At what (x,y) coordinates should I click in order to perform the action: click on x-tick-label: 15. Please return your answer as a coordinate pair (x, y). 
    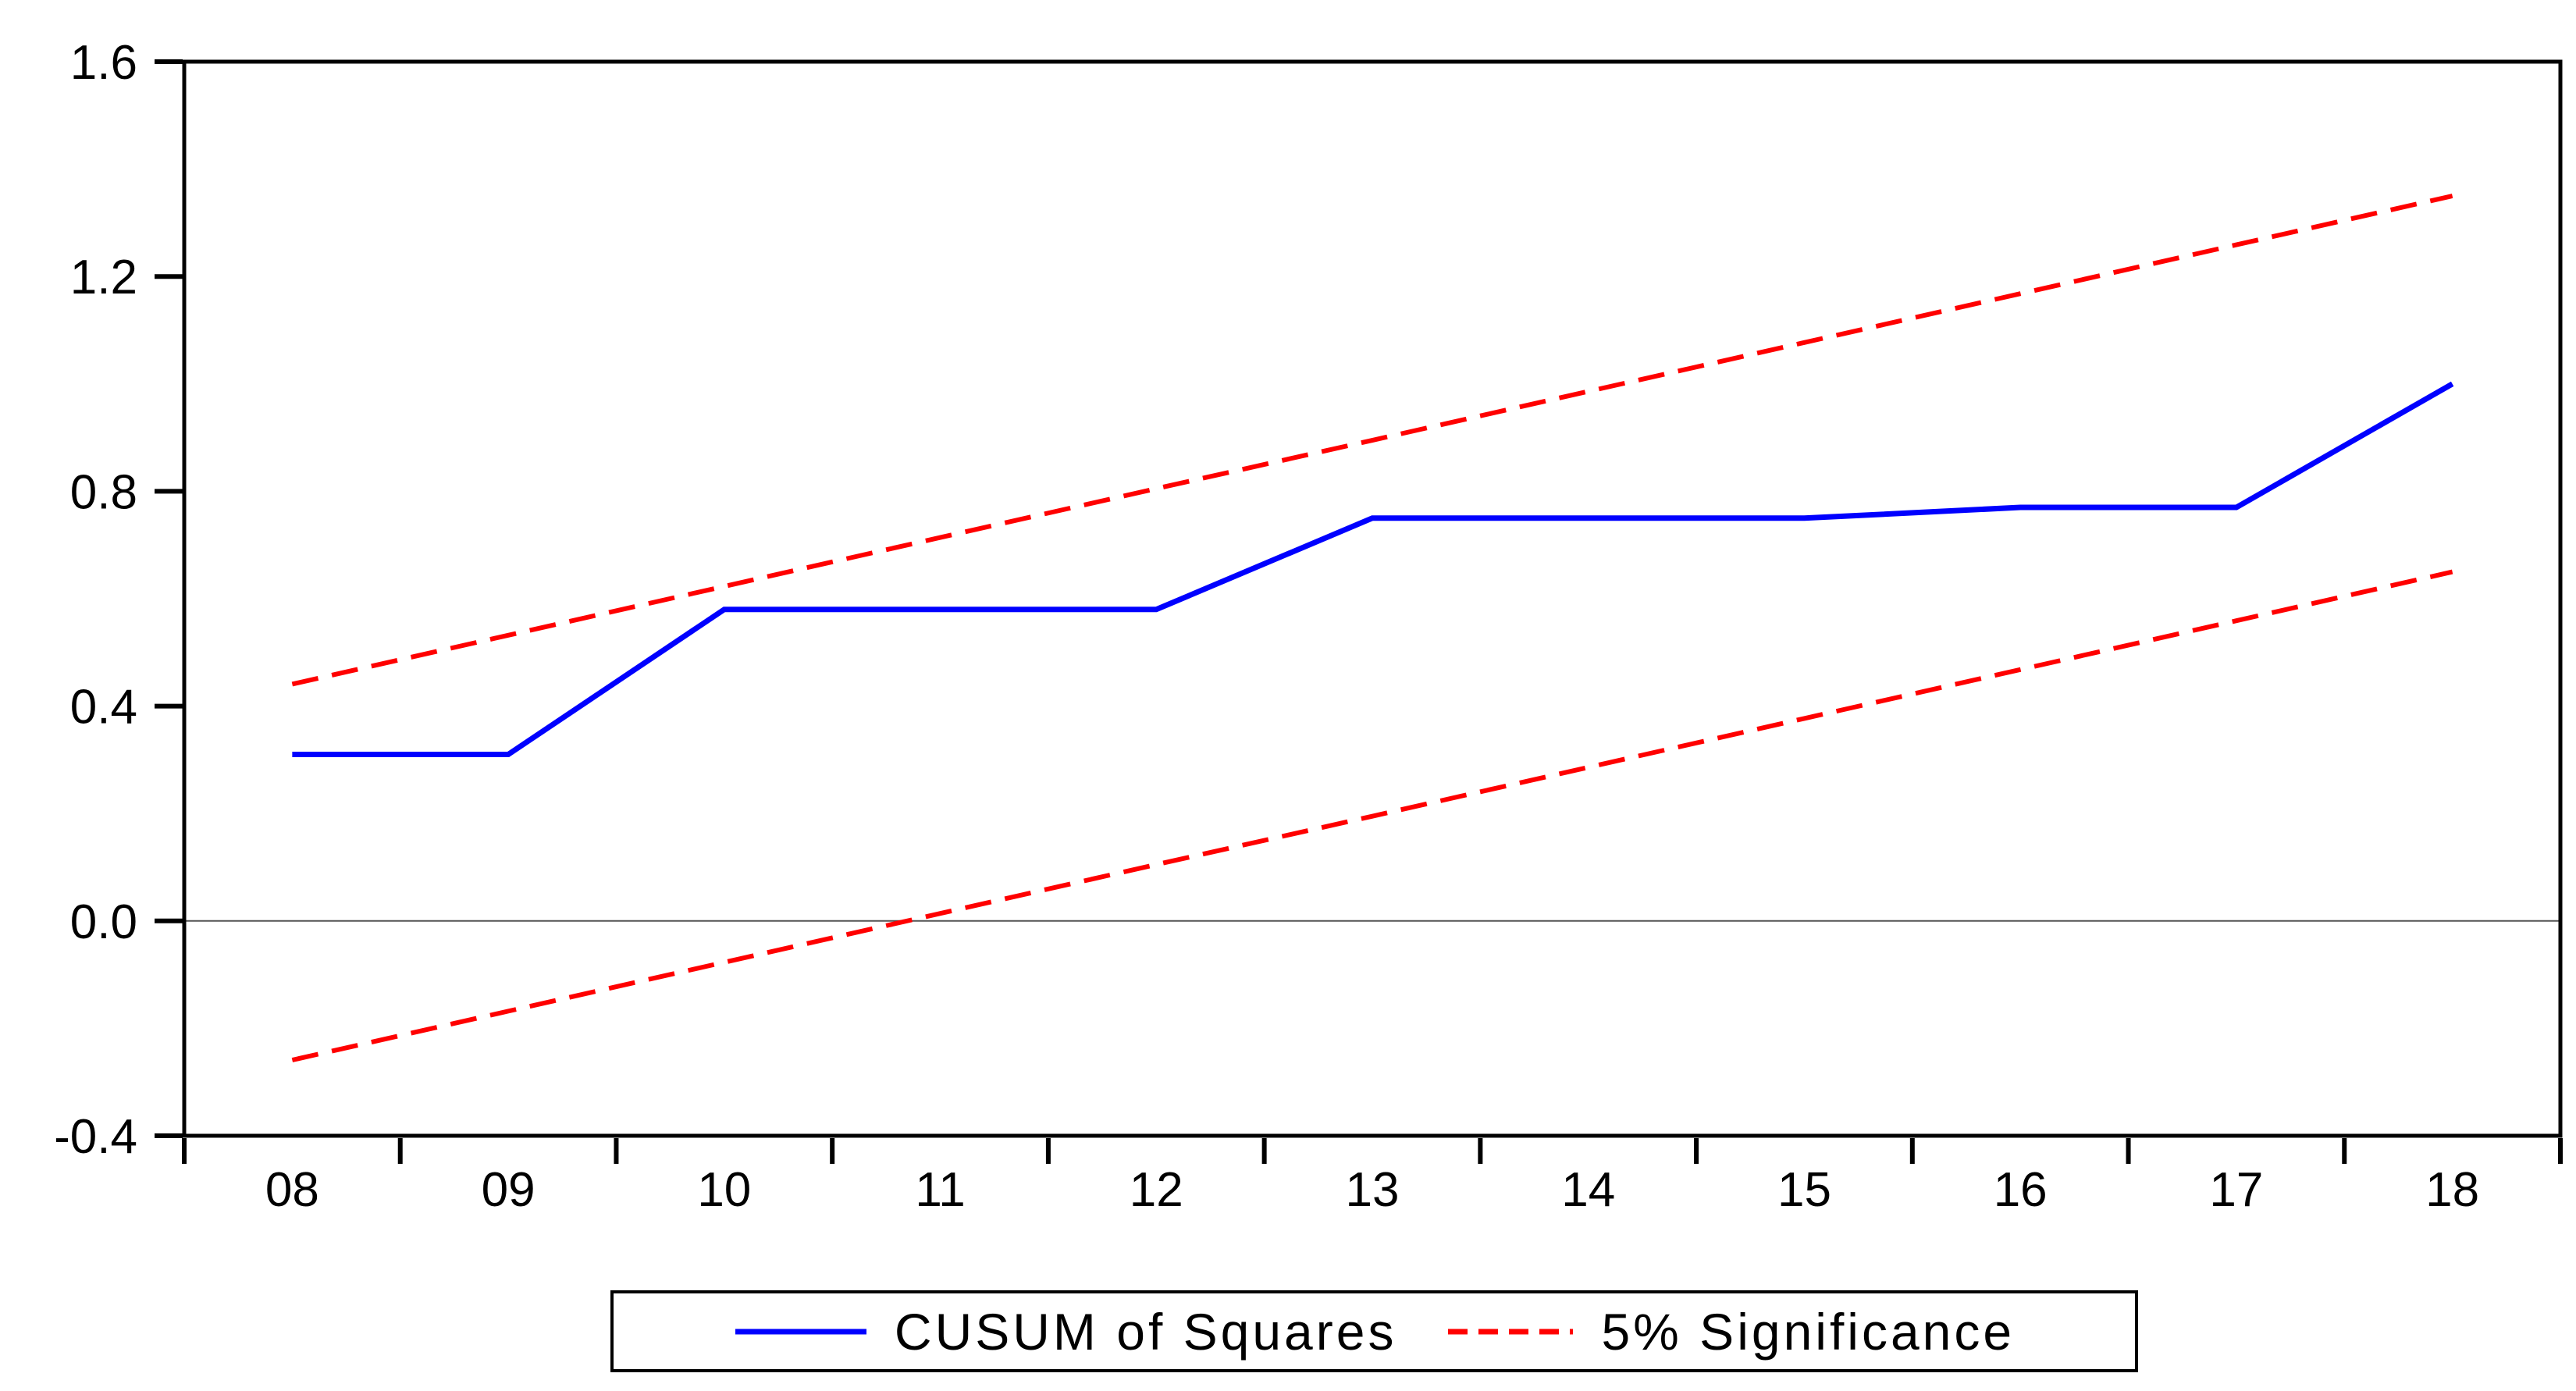
    Looking at the image, I should click on (1804, 1190).